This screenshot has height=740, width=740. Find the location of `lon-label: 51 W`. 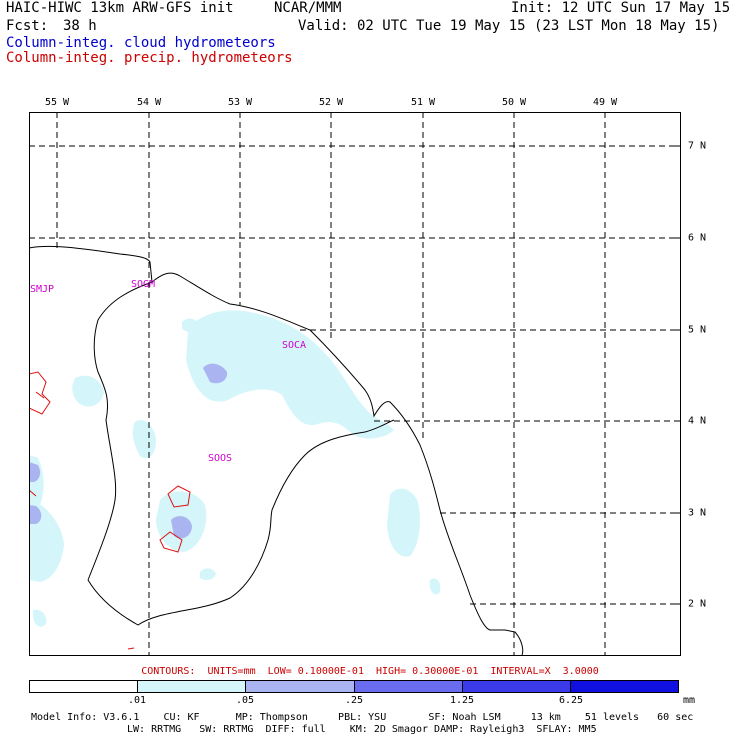

lon-label: 51 W is located at coordinates (423, 102).